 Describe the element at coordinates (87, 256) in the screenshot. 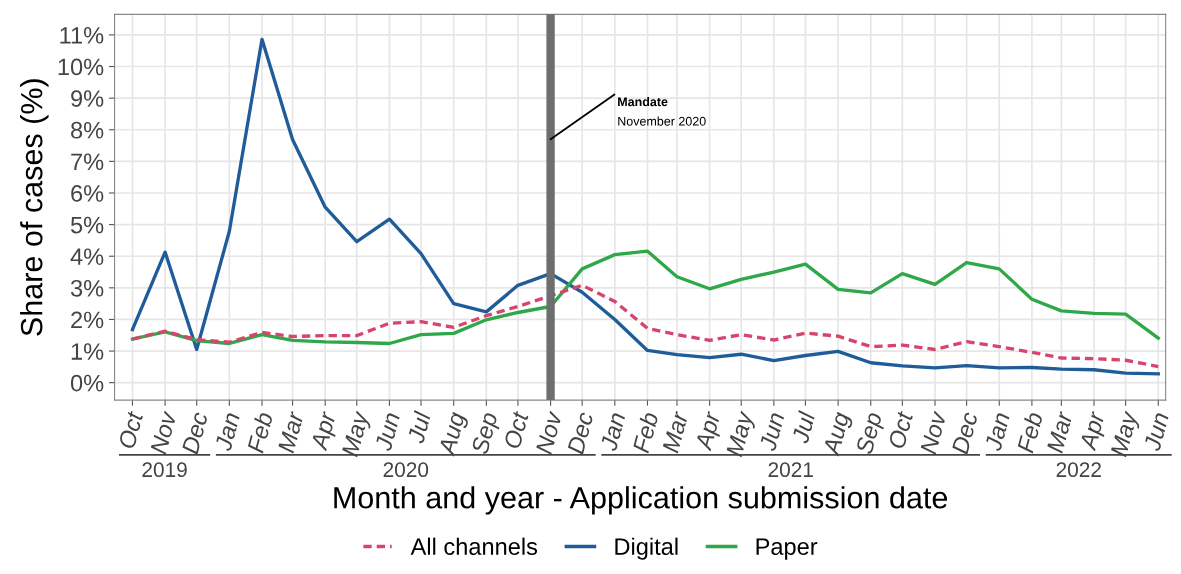

I see `y-tick-label: 4%` at that location.